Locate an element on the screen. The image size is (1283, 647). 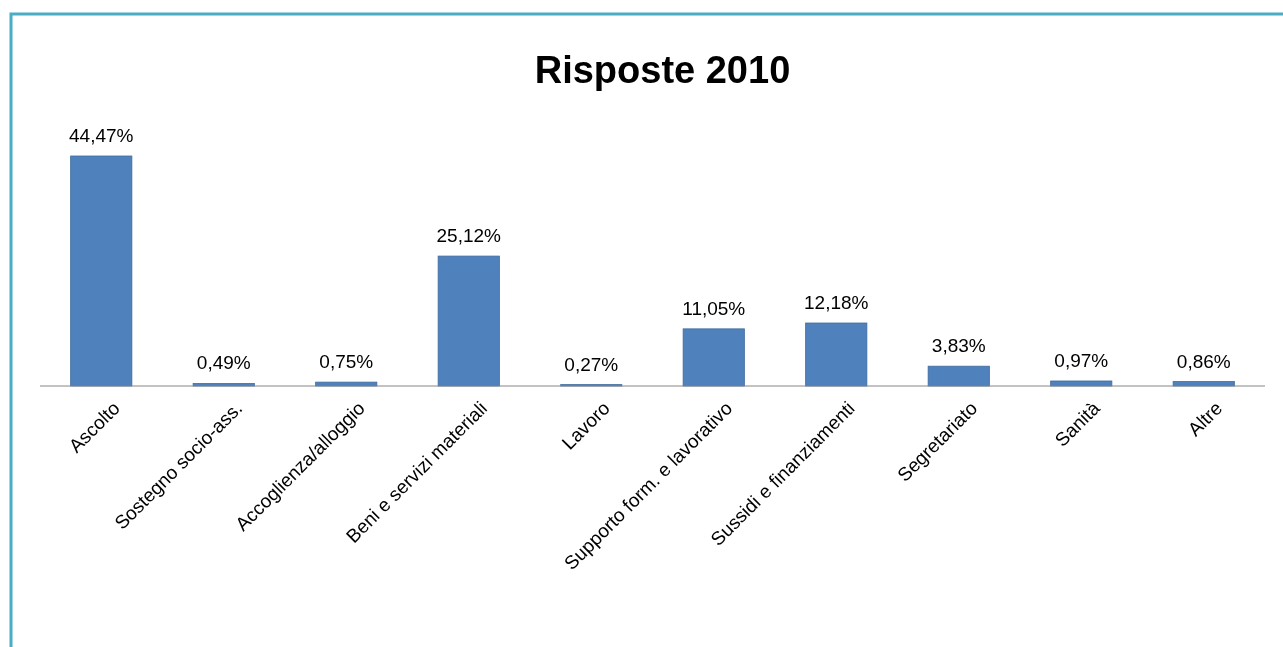
data-label: 0,27% is located at coordinates (591, 364).